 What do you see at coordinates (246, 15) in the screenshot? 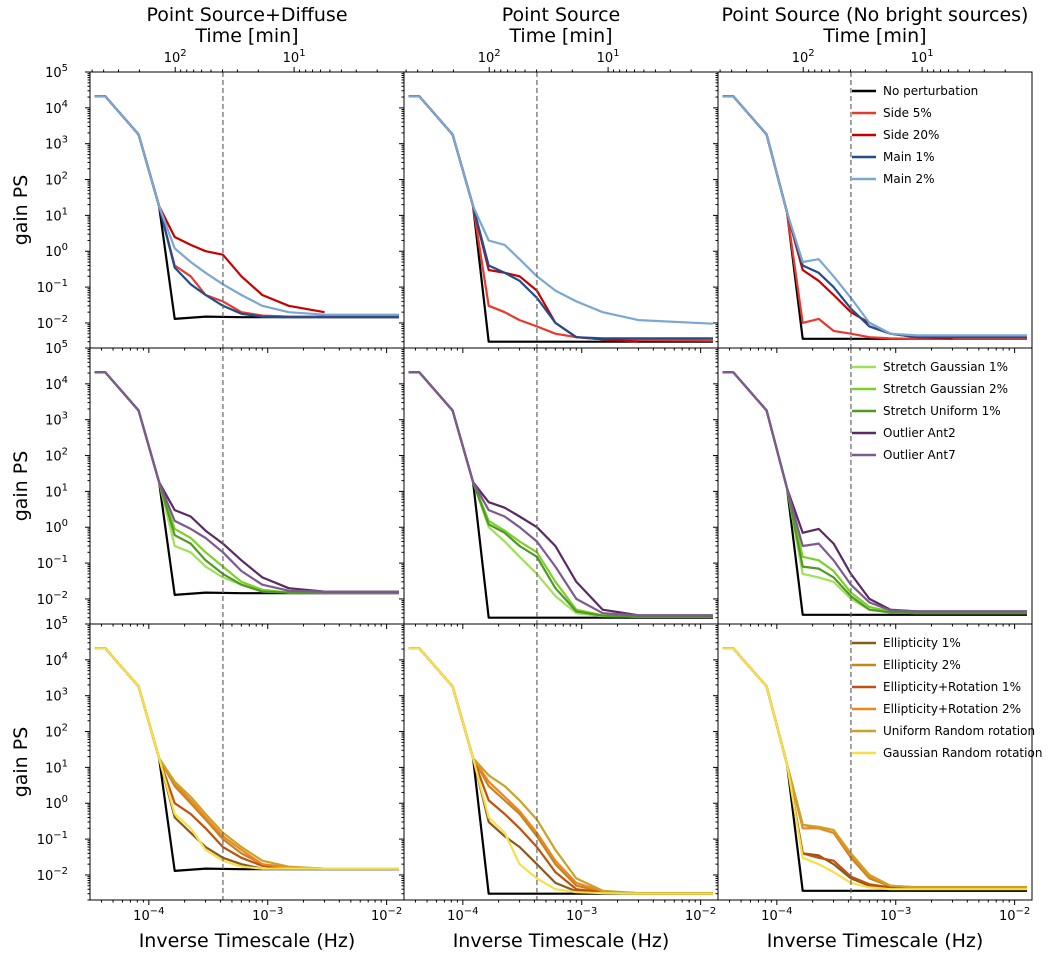
I see `column-title: Point Source+Diffuse` at bounding box center [246, 15].